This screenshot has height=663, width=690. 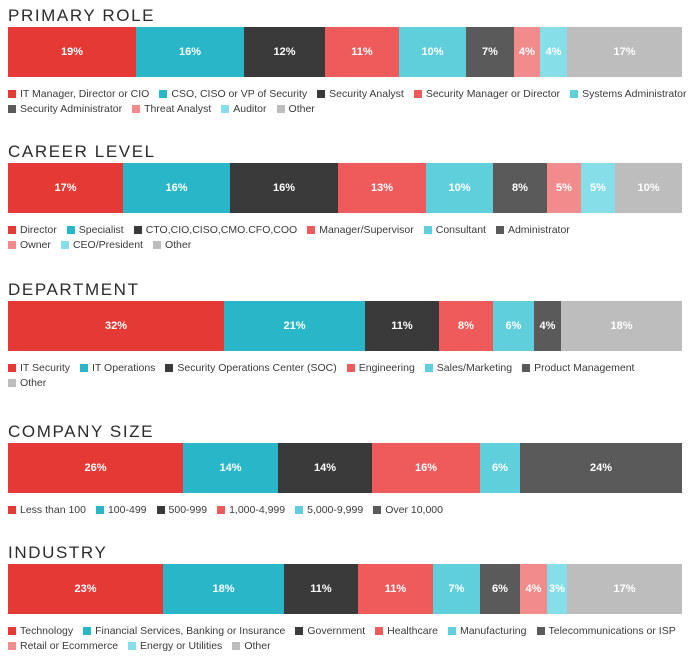 I want to click on stacked-bar: 19% 16% 12% 11% 10% 7% 4% 4% 17%, so click(x=345, y=52).